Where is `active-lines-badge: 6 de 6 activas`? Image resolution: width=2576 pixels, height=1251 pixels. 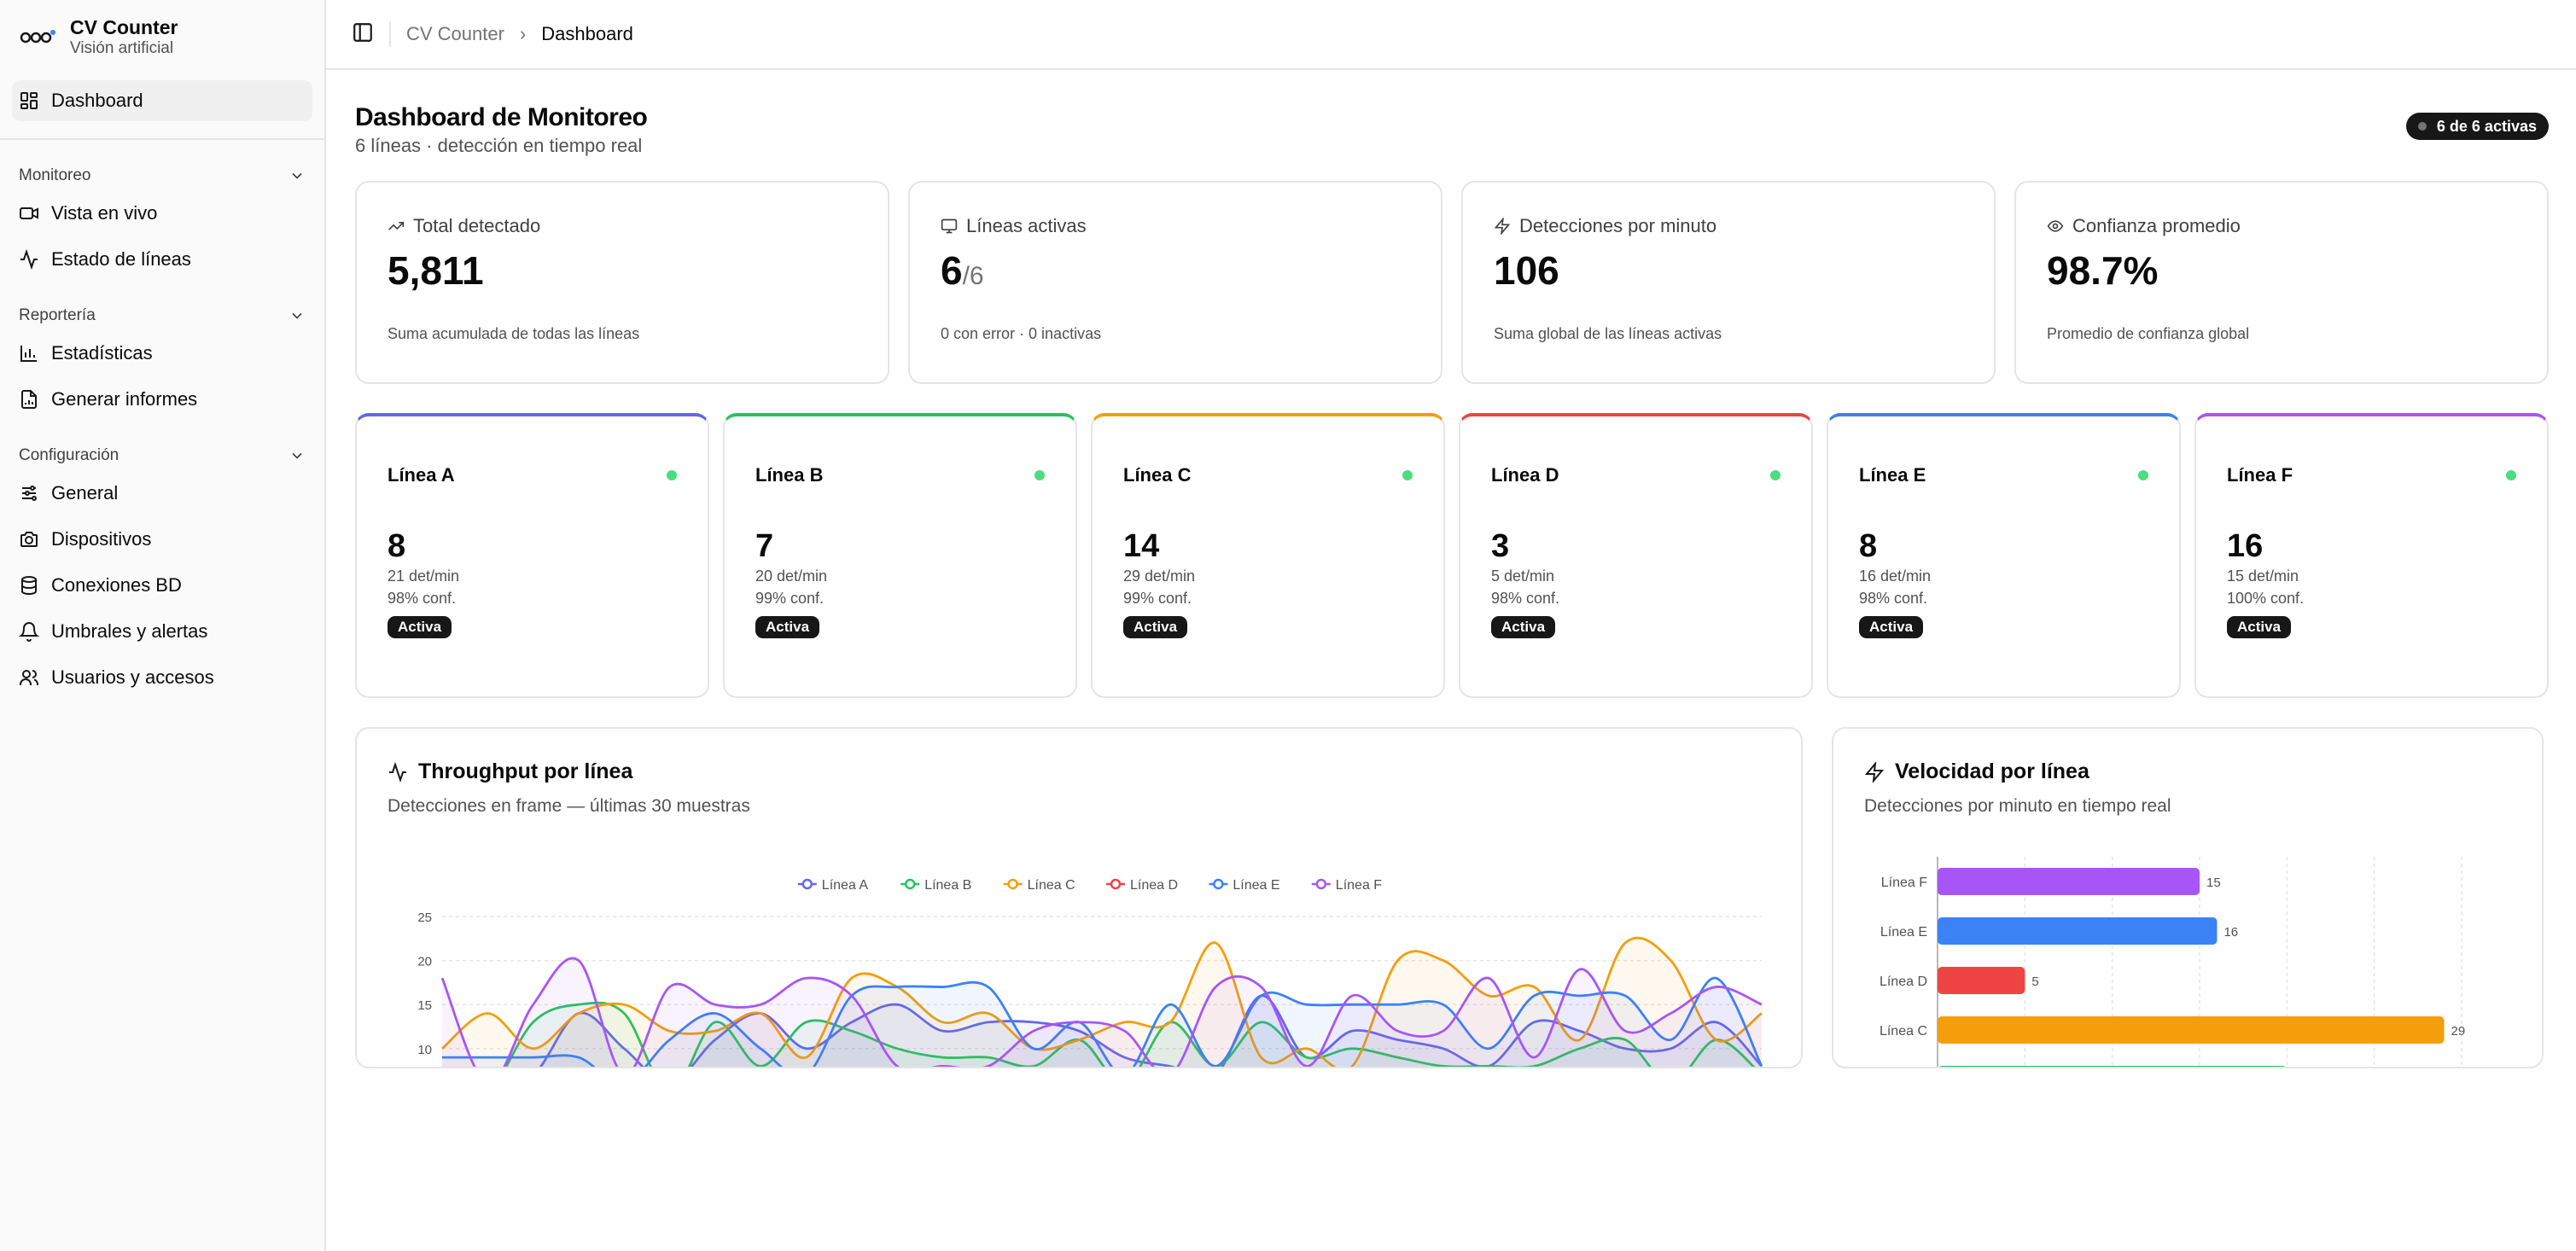 active-lines-badge: 6 de 6 activas is located at coordinates (2477, 126).